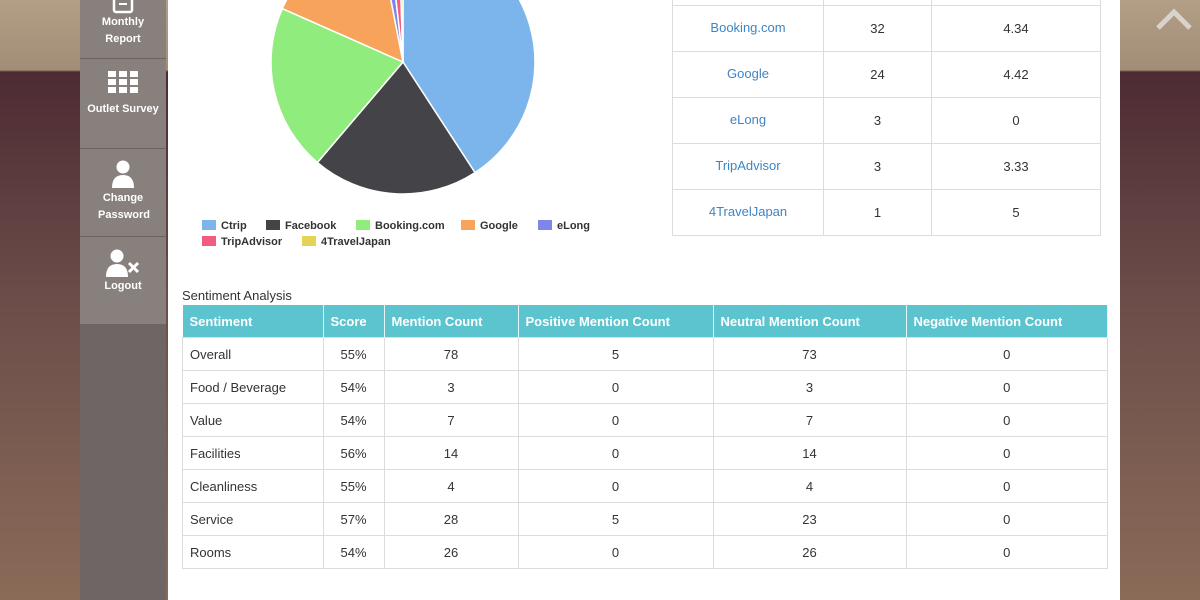 The image size is (1200, 600). I want to click on legend-item: Ctrip, so click(224, 226).